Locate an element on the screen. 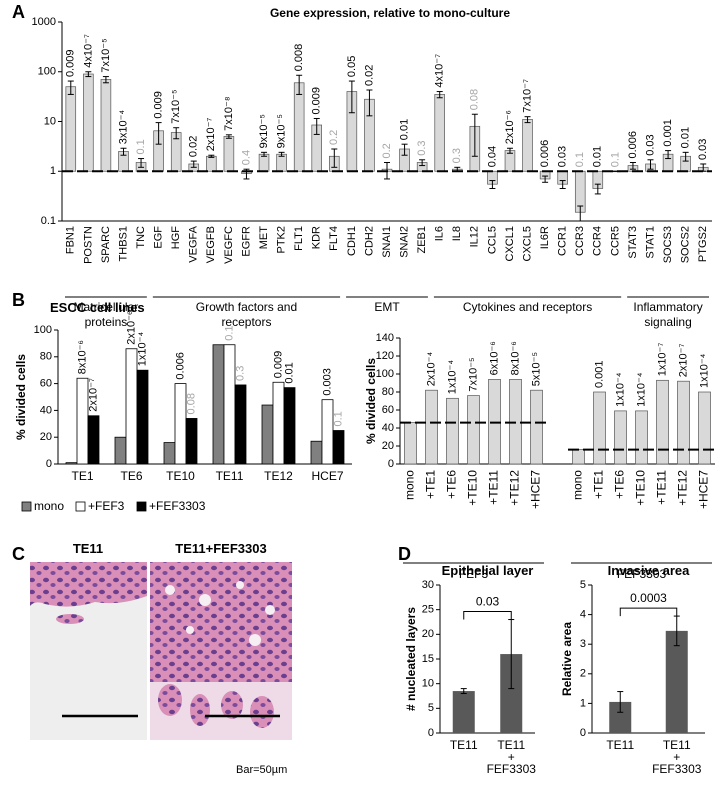  x-tick-label: CDH2 is located at coordinates (369, 241).